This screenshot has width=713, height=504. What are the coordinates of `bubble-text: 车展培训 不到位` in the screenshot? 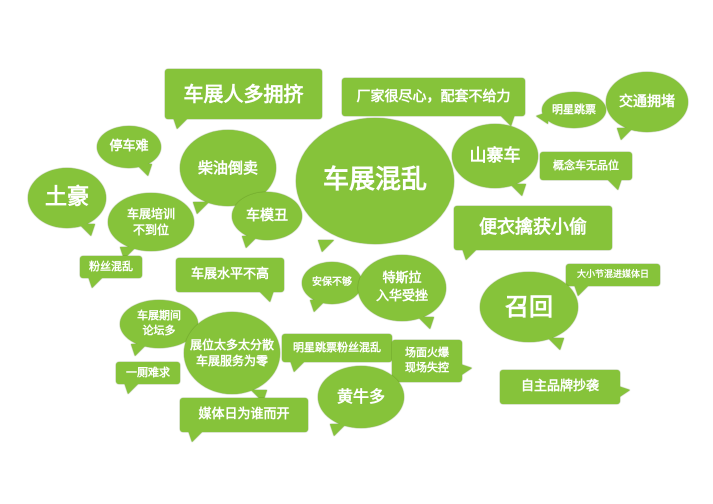 It's located at (150, 221).